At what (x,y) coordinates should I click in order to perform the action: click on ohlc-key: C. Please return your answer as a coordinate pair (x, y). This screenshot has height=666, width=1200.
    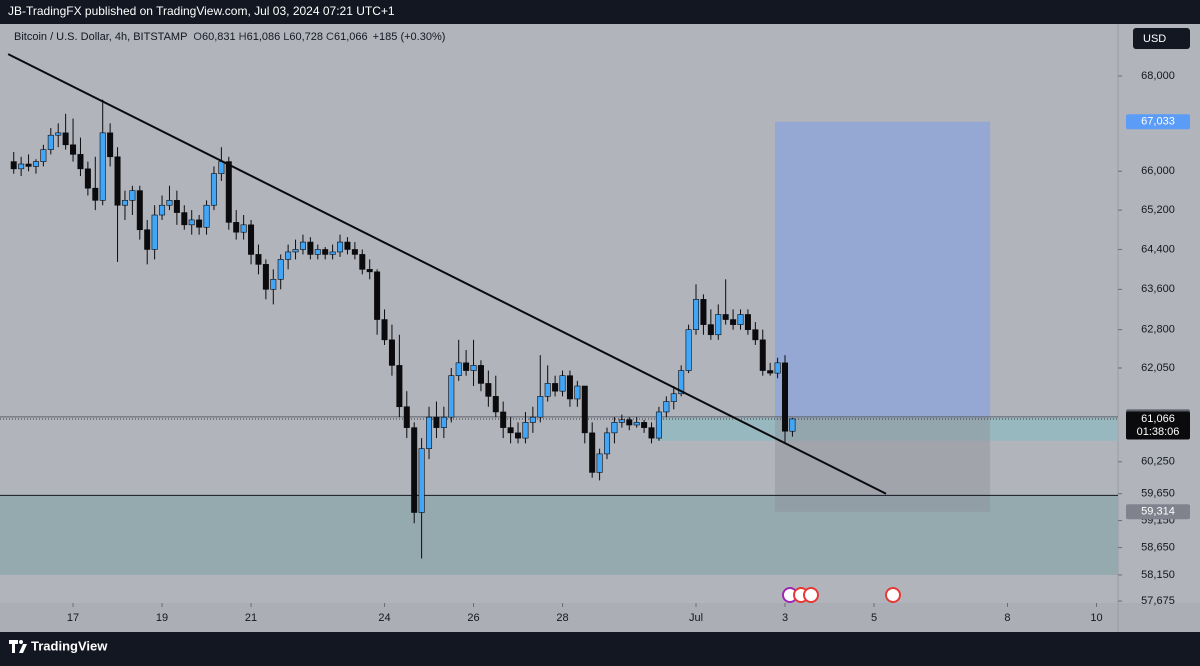
    Looking at the image, I should click on (330, 37).